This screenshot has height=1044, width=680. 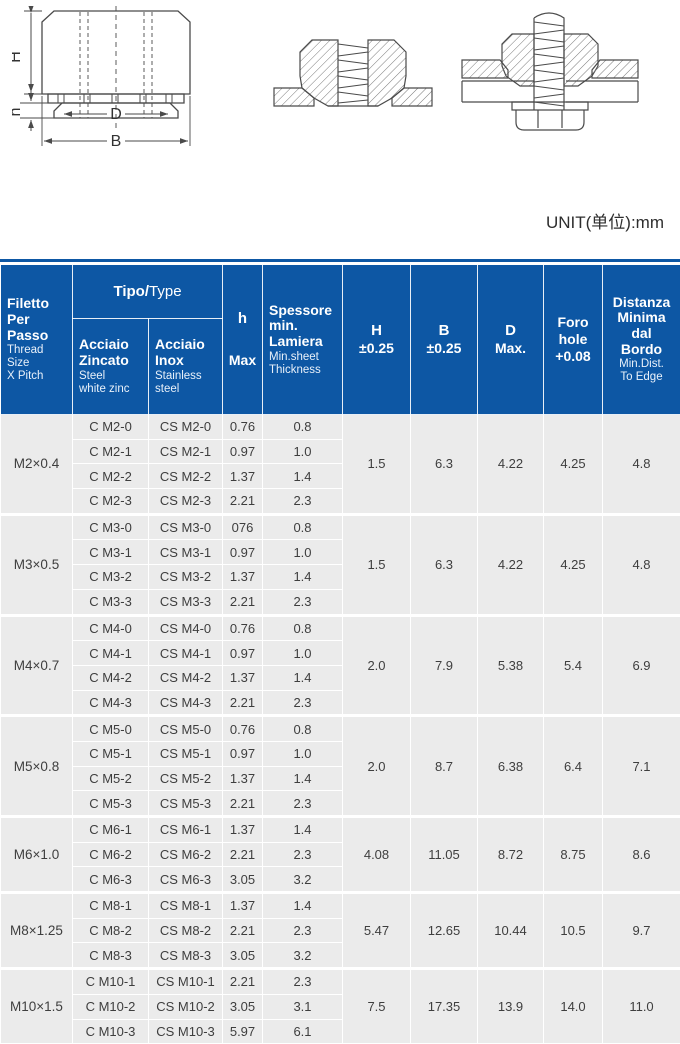 What do you see at coordinates (111, 906) in the screenshot?
I see `cell-zincato-code: C M8-1` at bounding box center [111, 906].